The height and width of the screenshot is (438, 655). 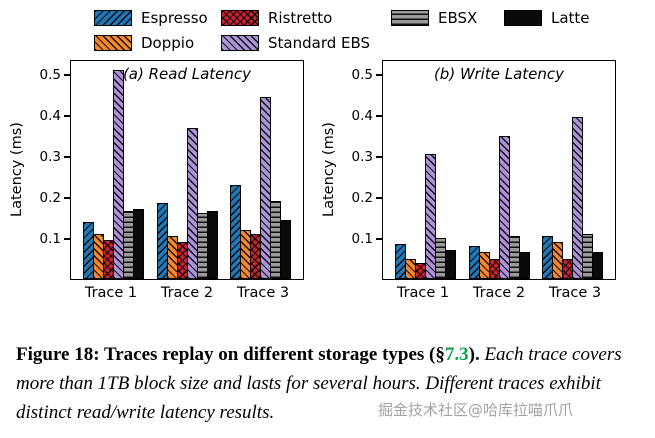 I want to click on legend-swatch-ebsx, so click(x=410, y=18).